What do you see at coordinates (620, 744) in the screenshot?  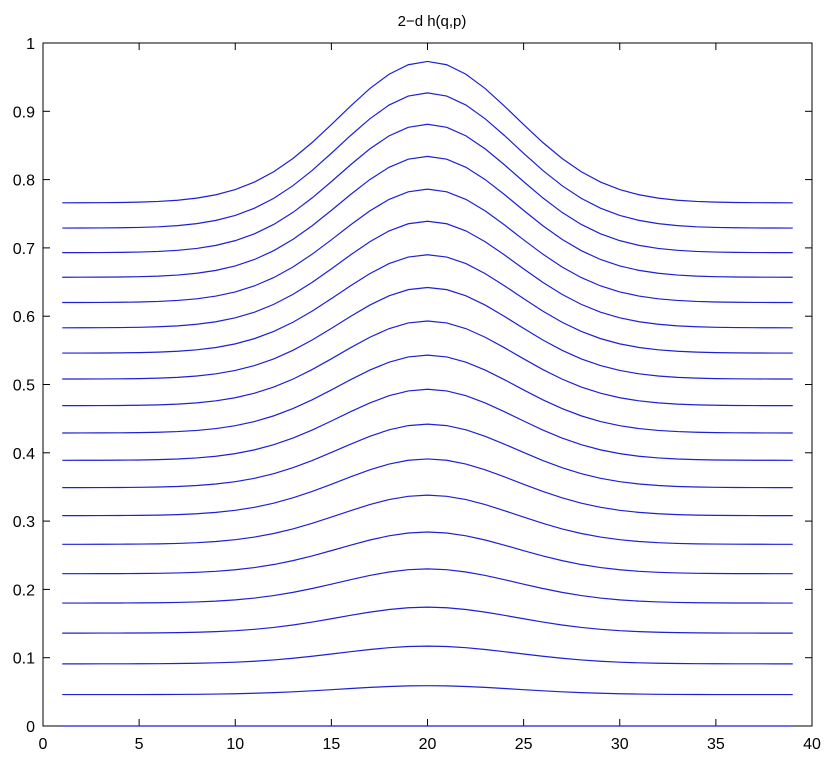 I see `x-tick-label: 30` at bounding box center [620, 744].